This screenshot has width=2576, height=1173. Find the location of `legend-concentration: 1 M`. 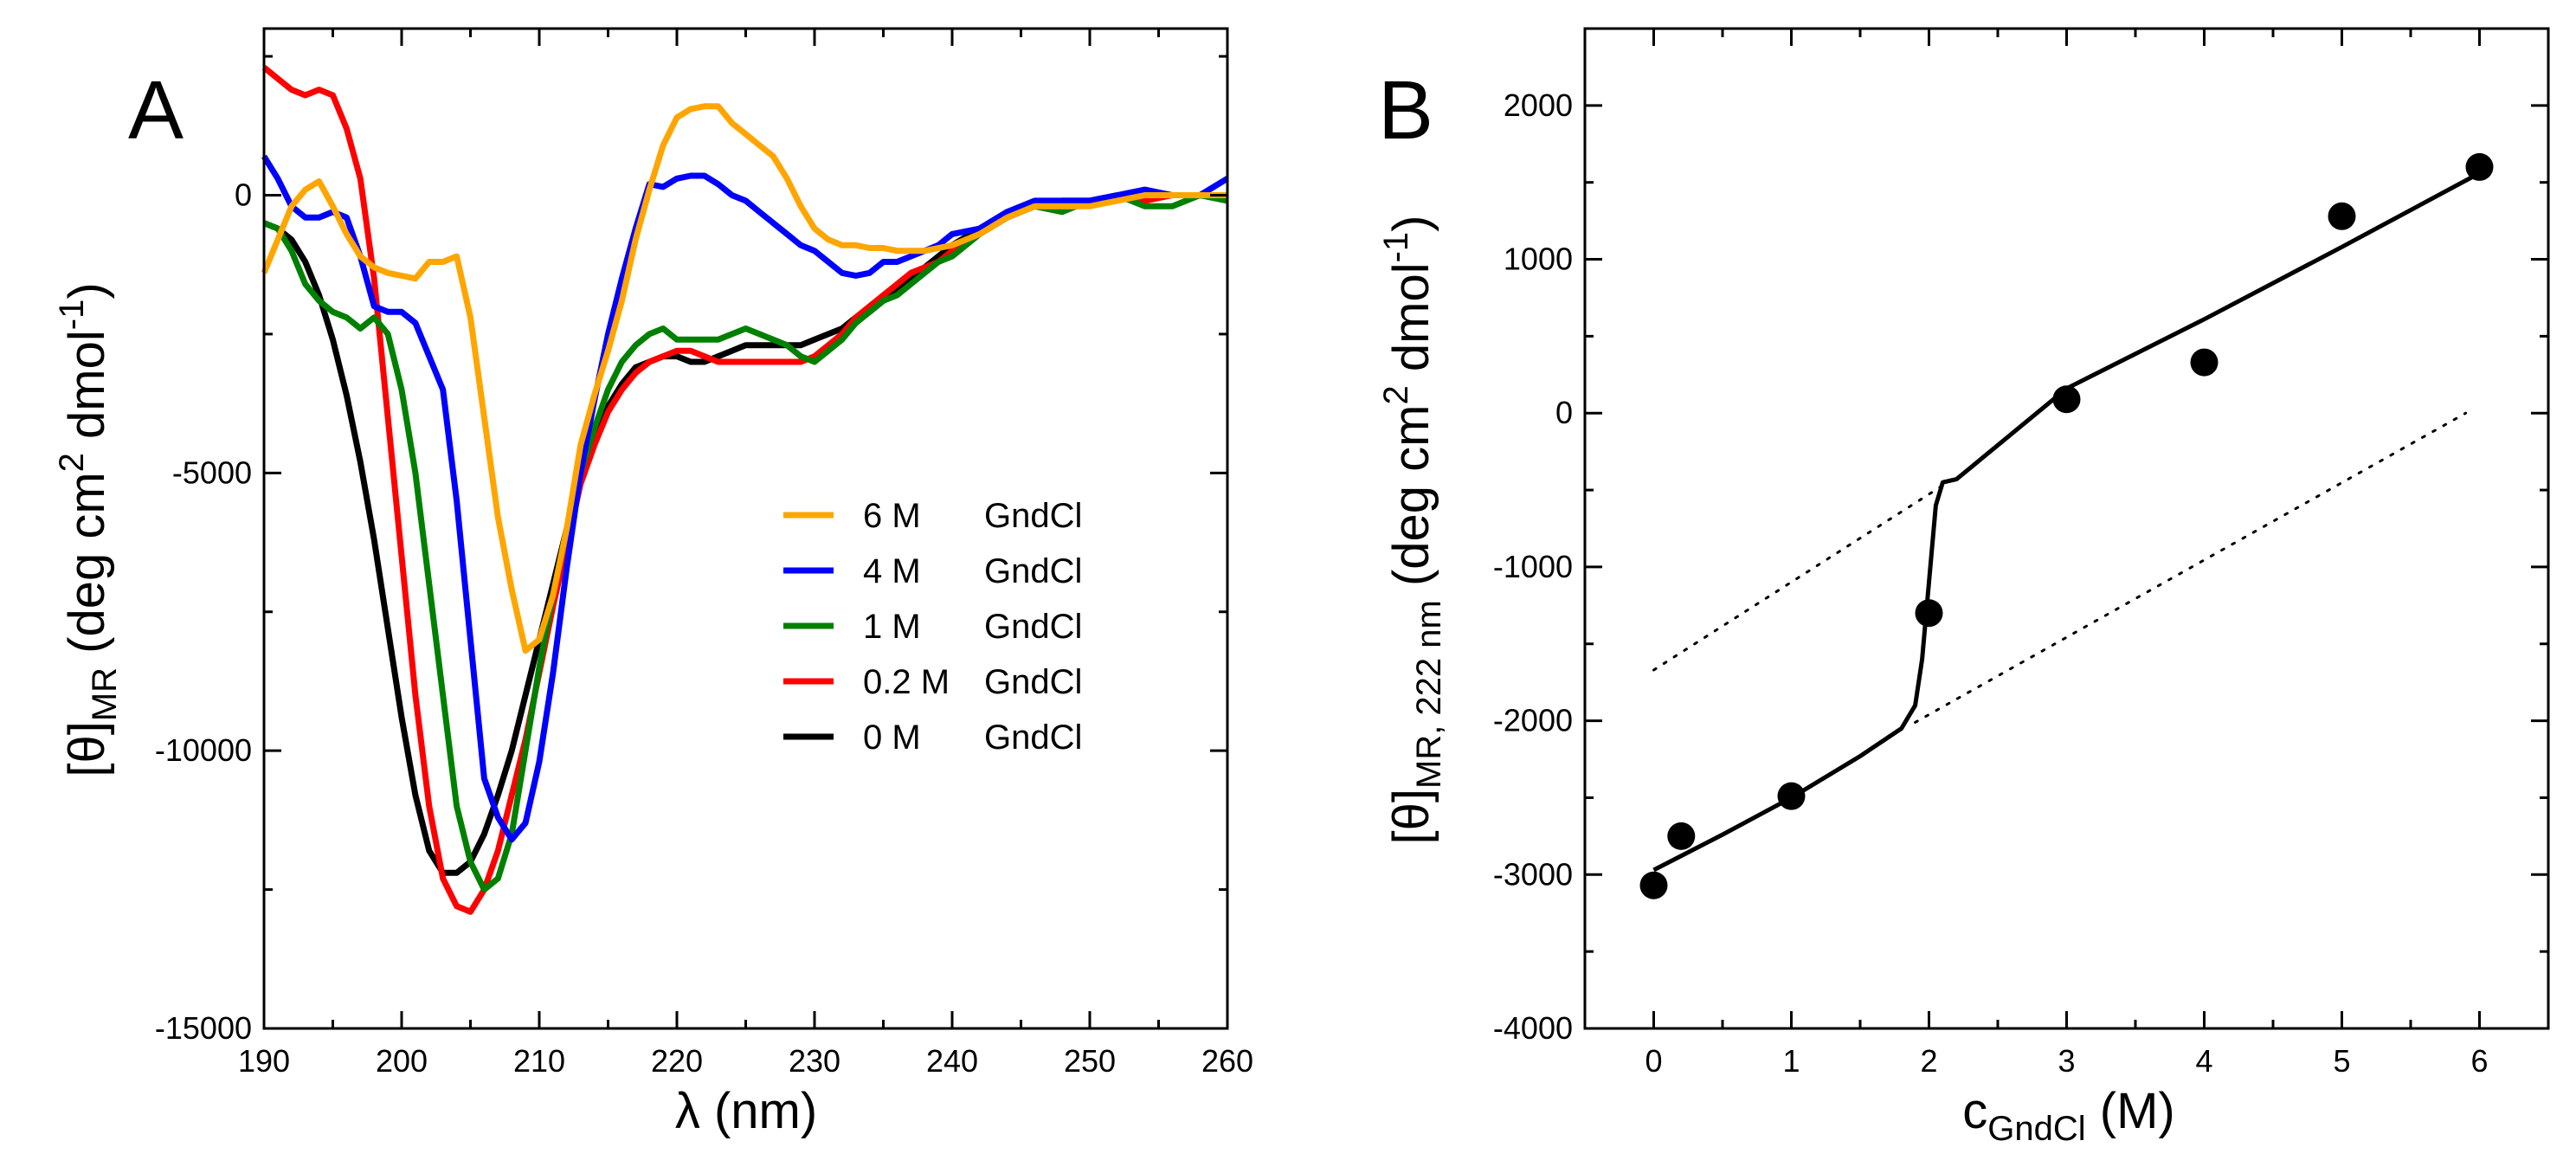

legend-concentration: 1 M is located at coordinates (892, 627).